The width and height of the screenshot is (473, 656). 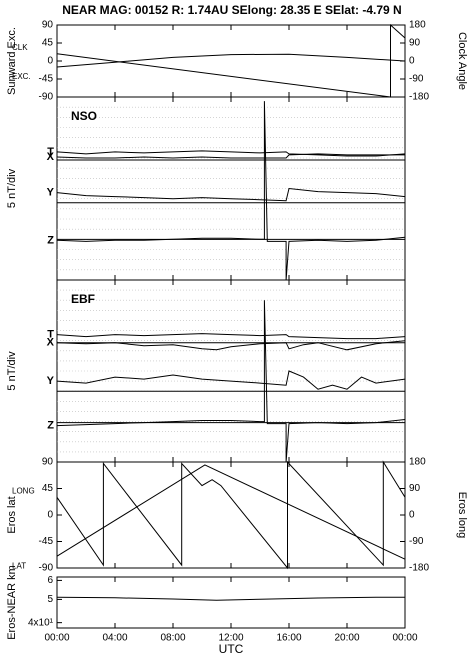 I want to click on y2-axis-label: Eros long, so click(x=462, y=515).